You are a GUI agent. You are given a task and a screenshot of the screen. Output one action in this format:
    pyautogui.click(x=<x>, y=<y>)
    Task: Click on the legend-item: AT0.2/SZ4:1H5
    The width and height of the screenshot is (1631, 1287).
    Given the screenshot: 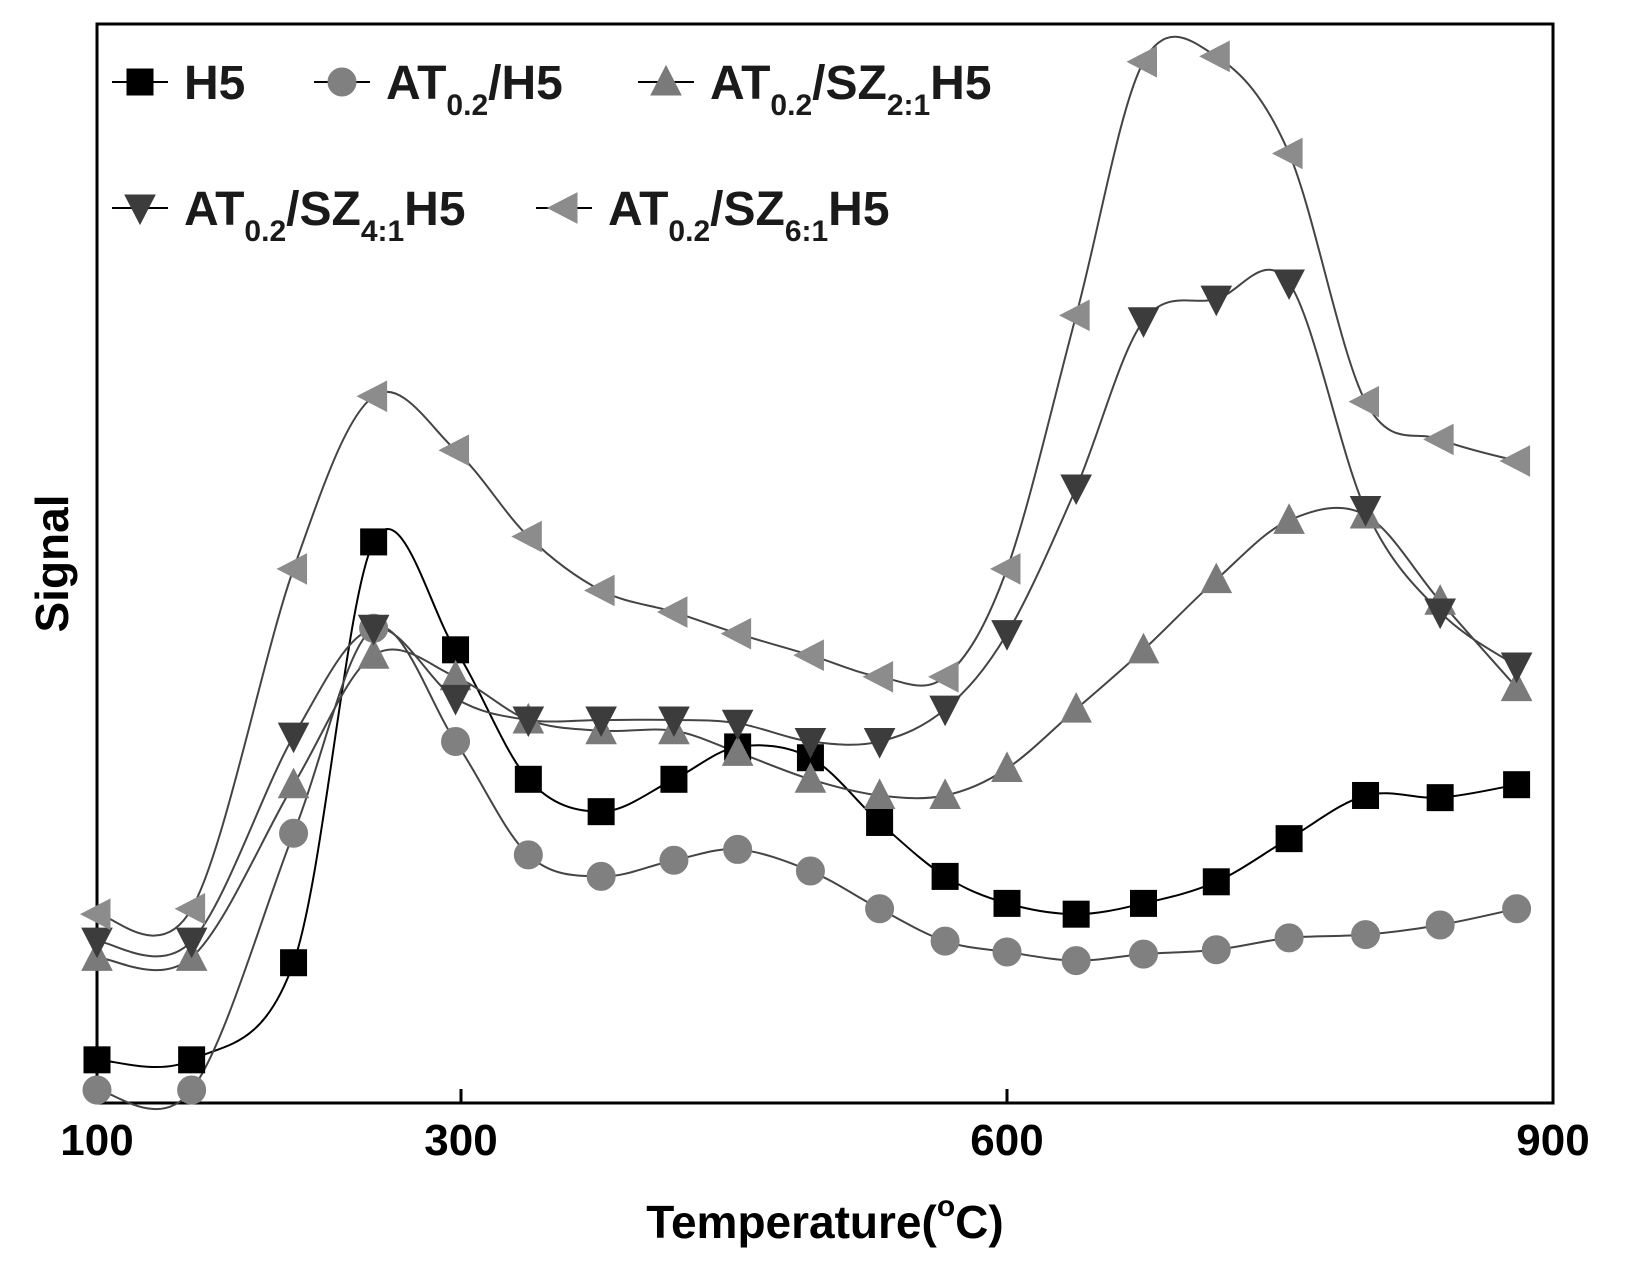 What is the action you would take?
    pyautogui.click(x=289, y=215)
    